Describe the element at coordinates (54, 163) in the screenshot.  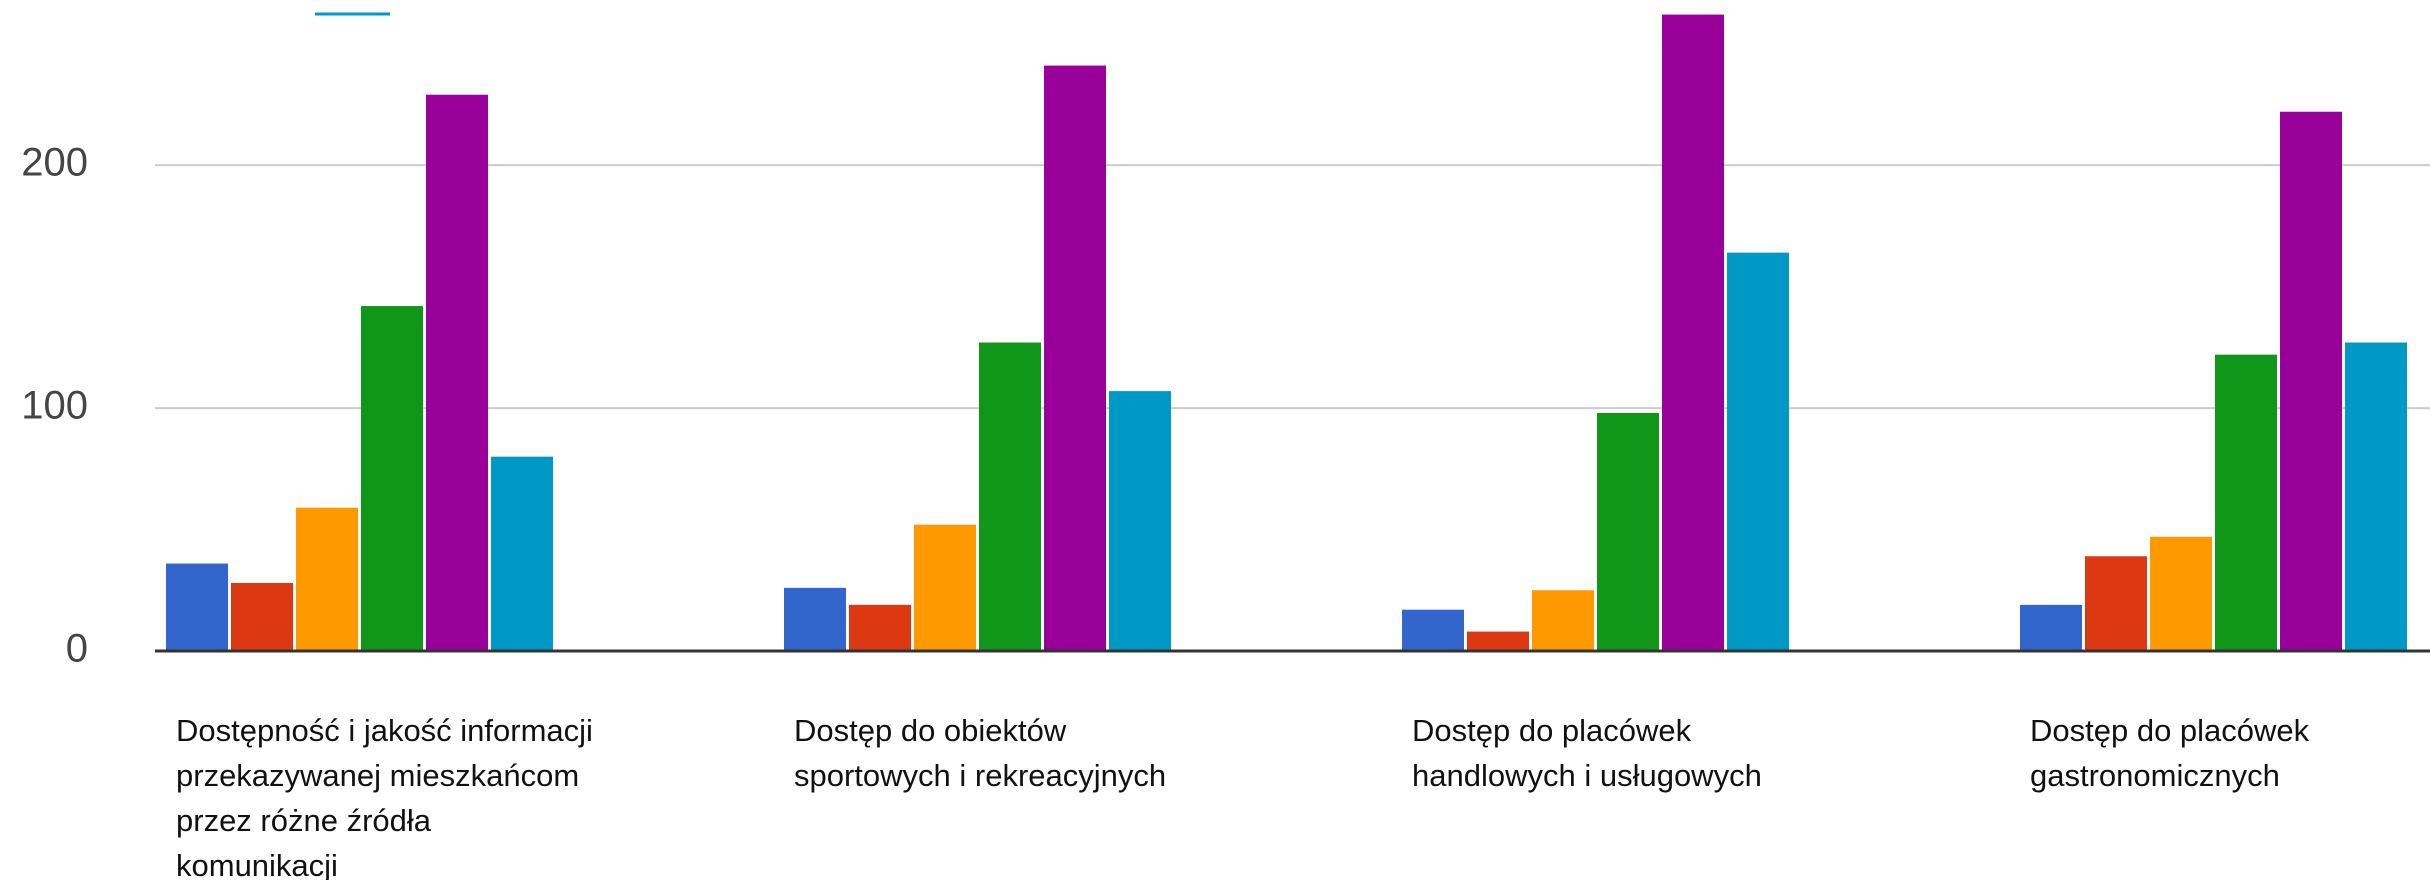
I see `y-tick-label: 200` at that location.